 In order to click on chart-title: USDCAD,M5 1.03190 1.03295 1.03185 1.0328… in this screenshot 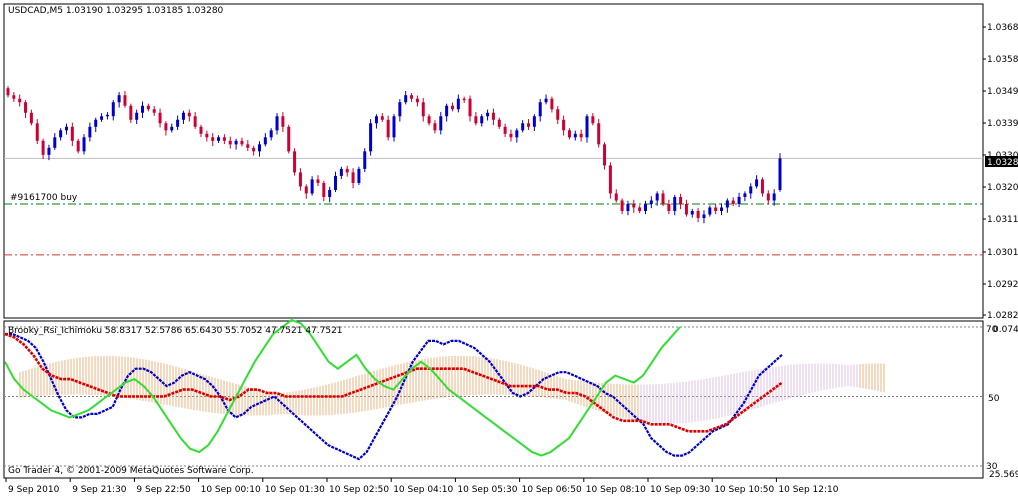, I will do `click(116, 11)`.